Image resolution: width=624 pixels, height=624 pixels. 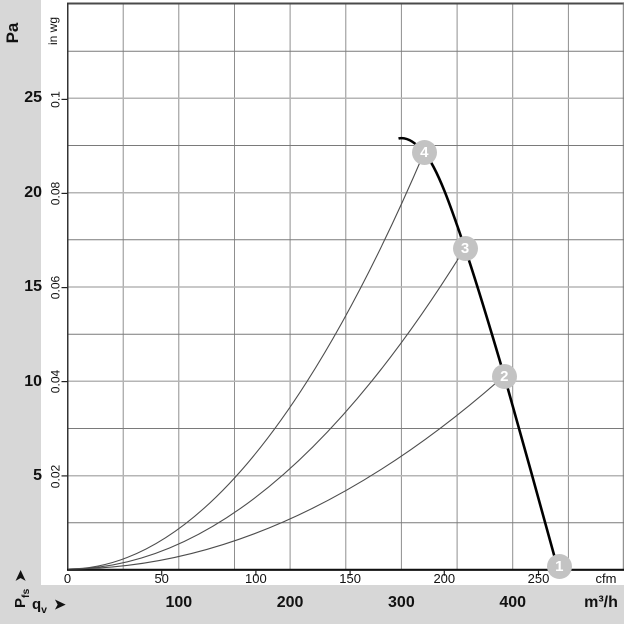 I want to click on qv-subscript: v, so click(x=44, y=610).